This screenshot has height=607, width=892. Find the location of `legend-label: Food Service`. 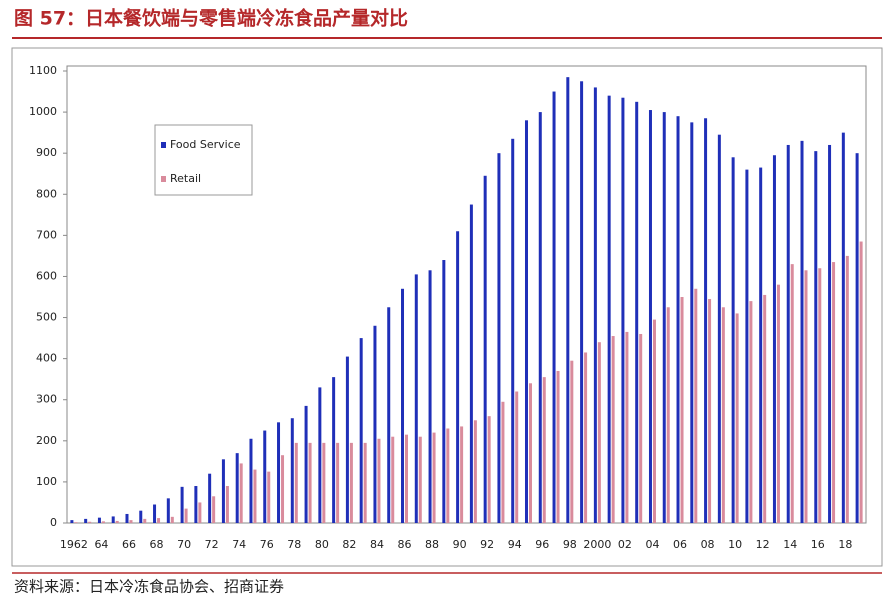

legend-label: Food Service is located at coordinates (205, 144).